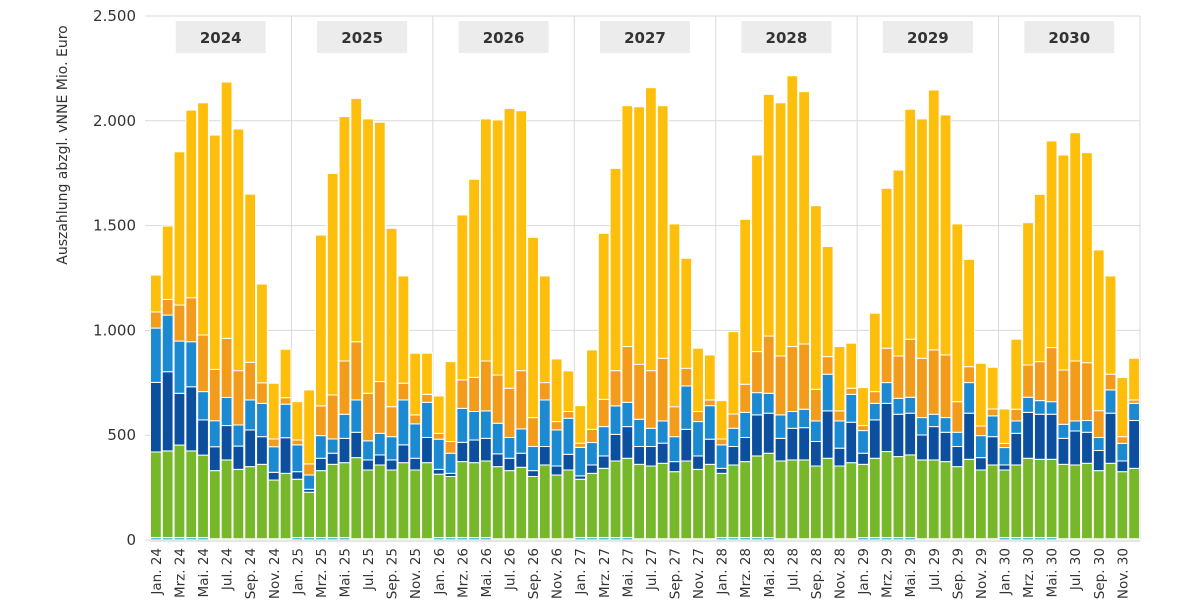  Describe the element at coordinates (510, 569) in the screenshot. I see `x-tick-label: Jul. 26` at that location.